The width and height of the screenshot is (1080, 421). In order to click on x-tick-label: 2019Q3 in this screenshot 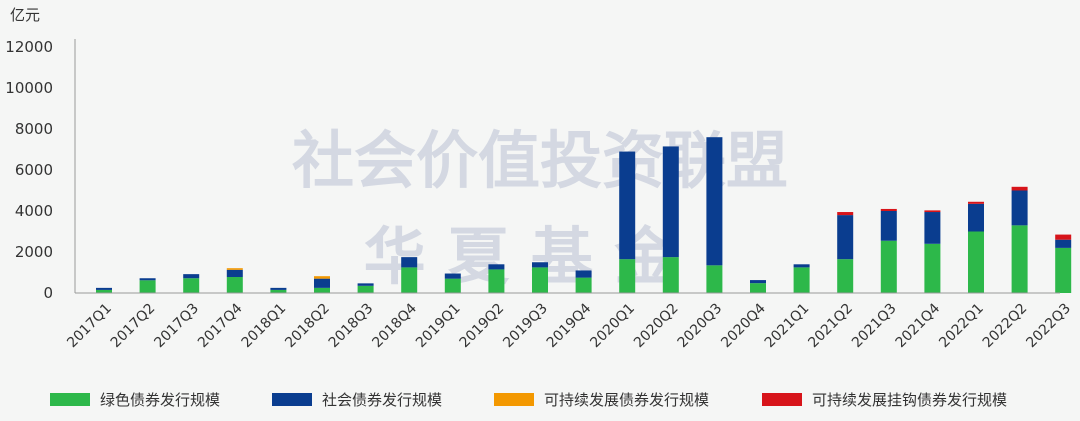, I will do `click(525, 326)`.